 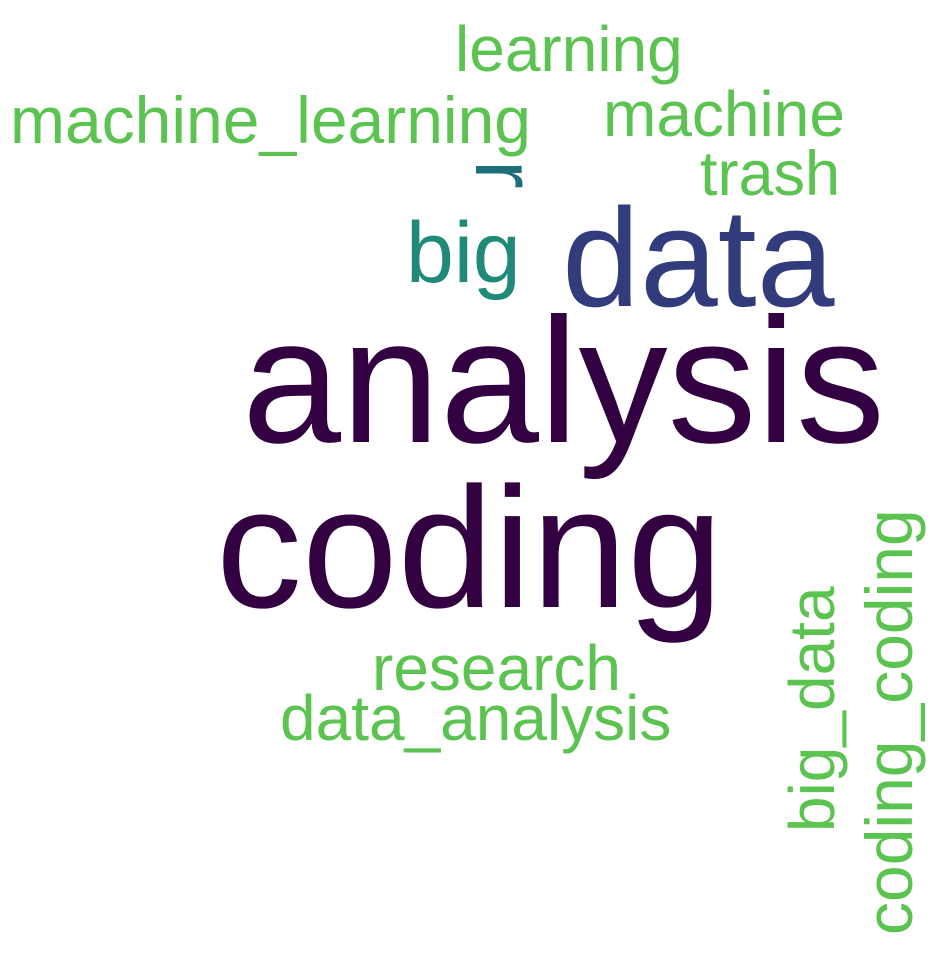 I want to click on word-big-data: big_data, so click(x=812, y=709).